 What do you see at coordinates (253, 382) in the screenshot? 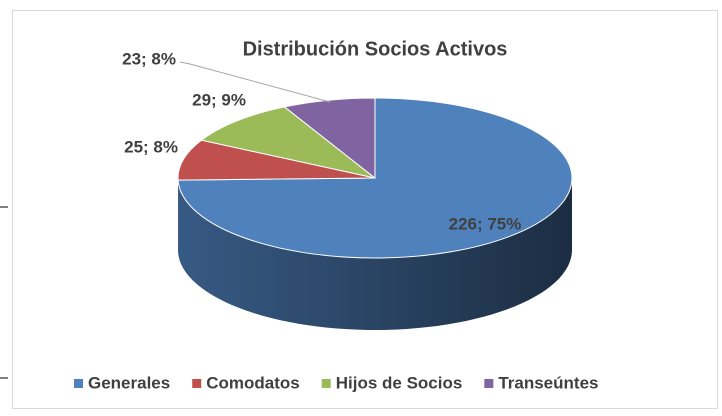
I see `legend-label: Comodatos` at bounding box center [253, 382].